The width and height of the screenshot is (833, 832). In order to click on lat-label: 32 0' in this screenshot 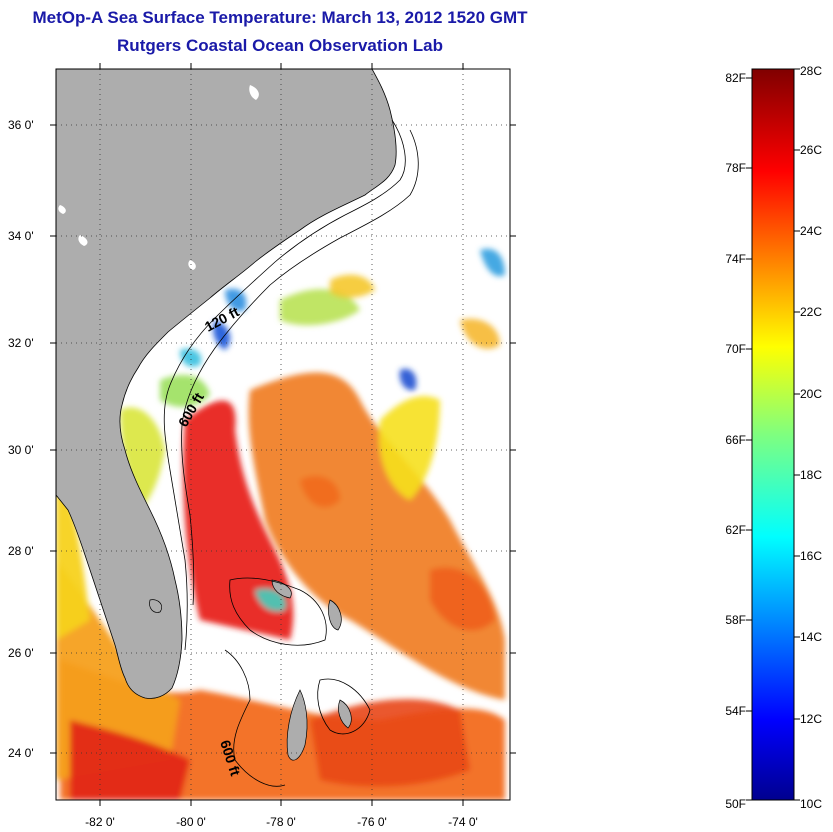, I will do `click(21, 343)`.